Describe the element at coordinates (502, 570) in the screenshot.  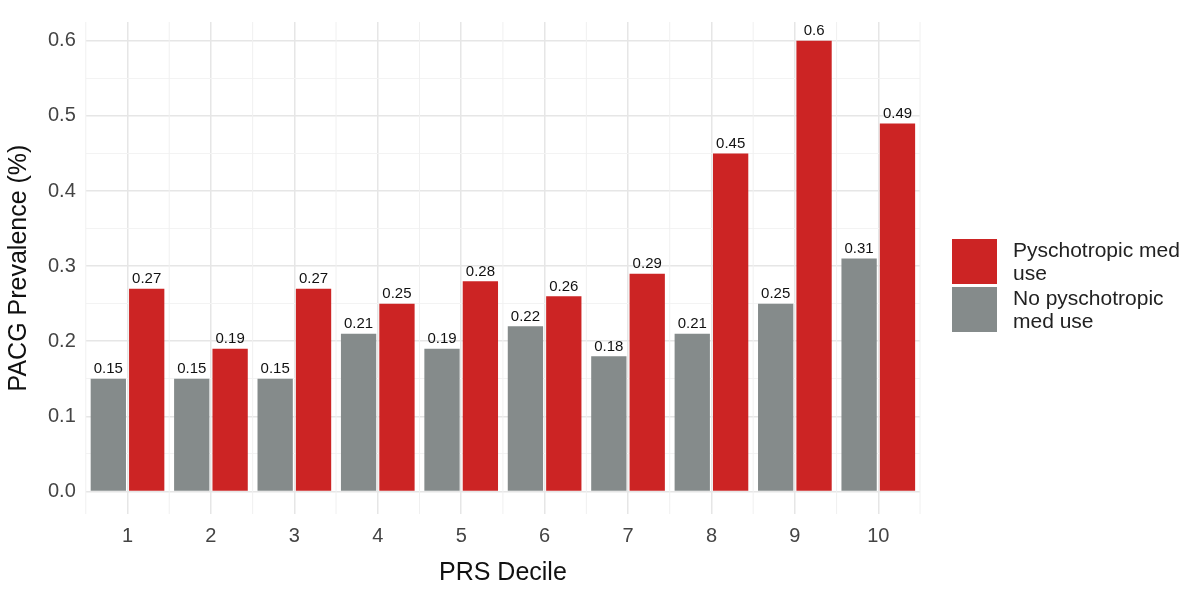
I see `x-axis-title: PRS Decile` at that location.